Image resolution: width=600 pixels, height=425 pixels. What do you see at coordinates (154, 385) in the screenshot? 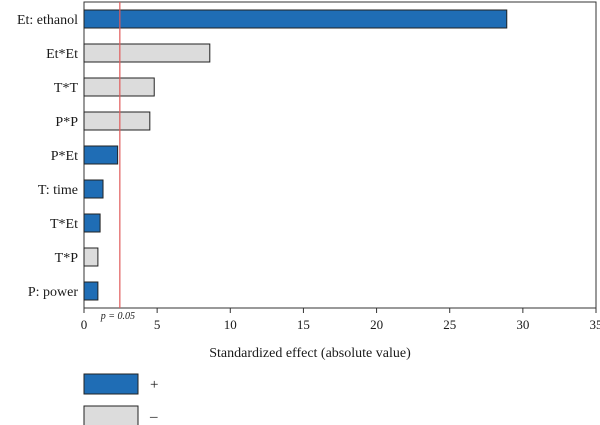
I see `legend-label: +` at bounding box center [154, 385].